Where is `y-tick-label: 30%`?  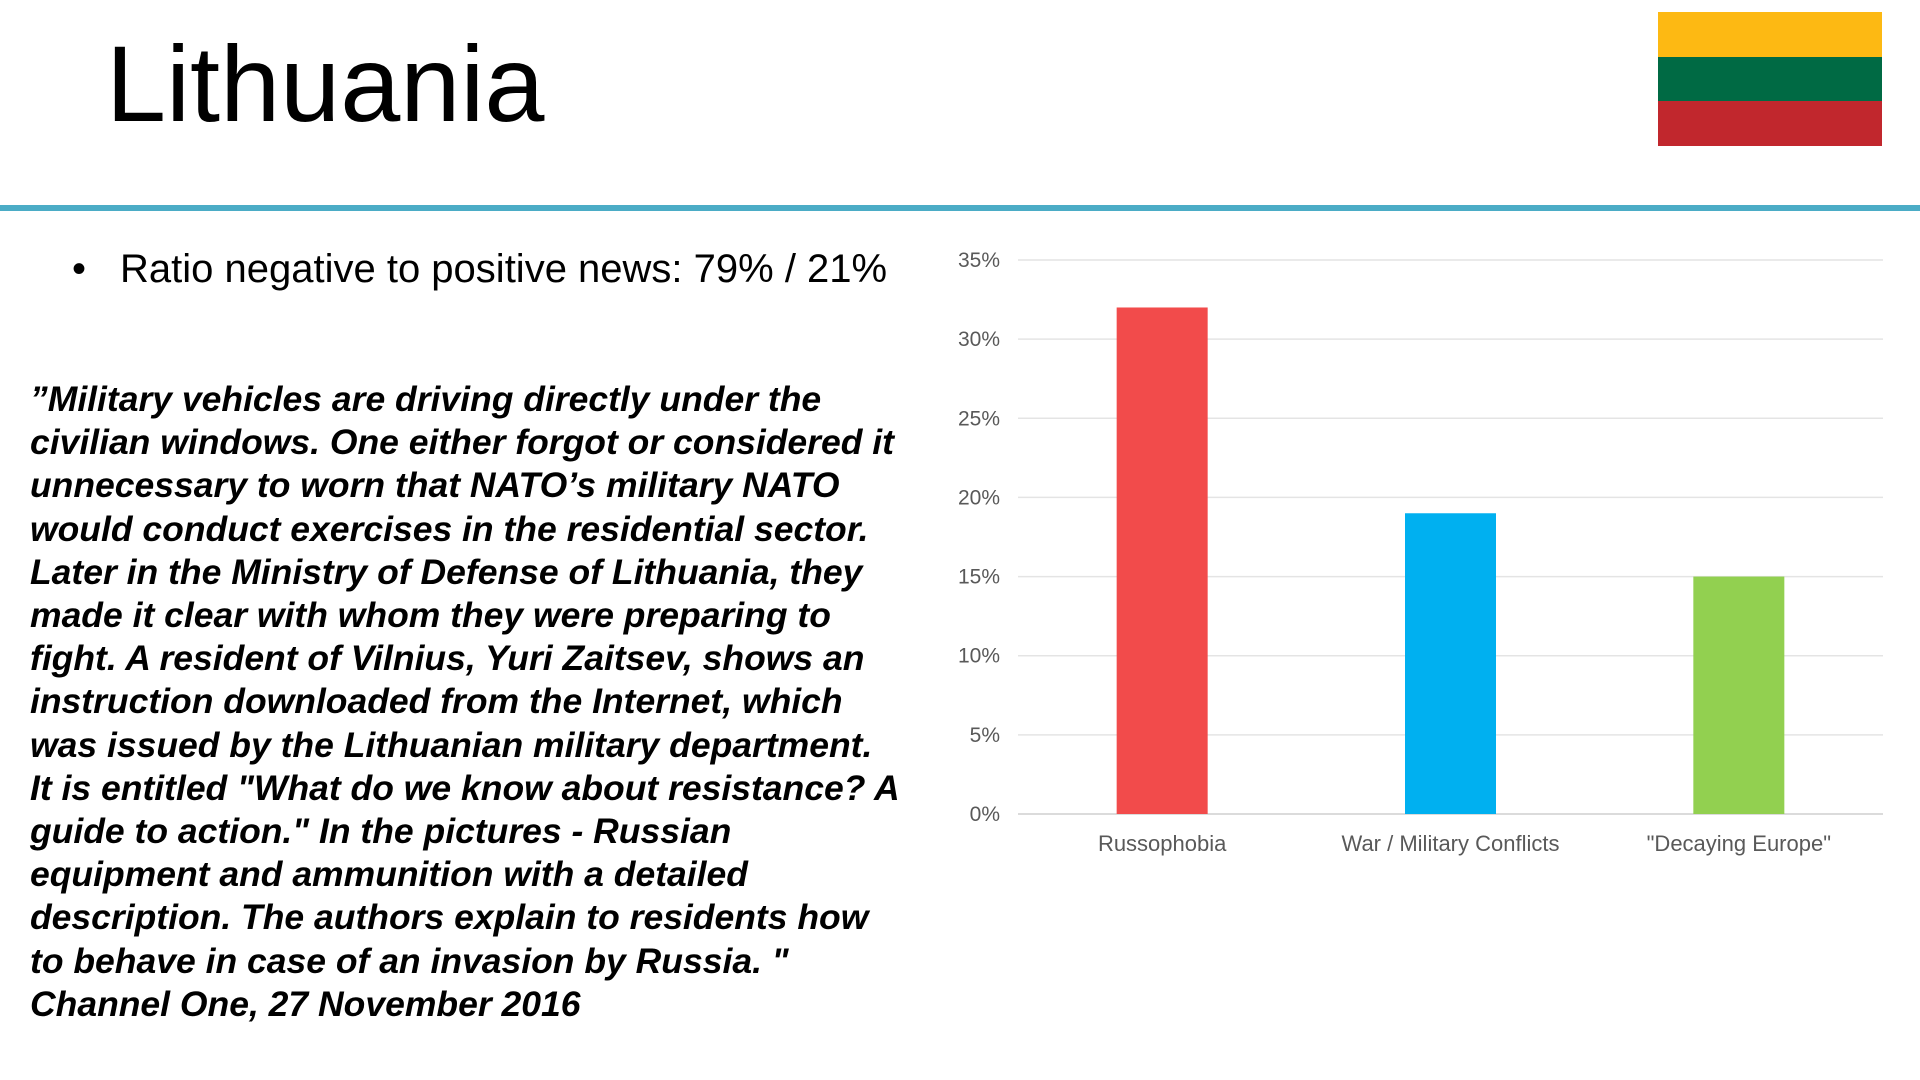 y-tick-label: 30% is located at coordinates (979, 339).